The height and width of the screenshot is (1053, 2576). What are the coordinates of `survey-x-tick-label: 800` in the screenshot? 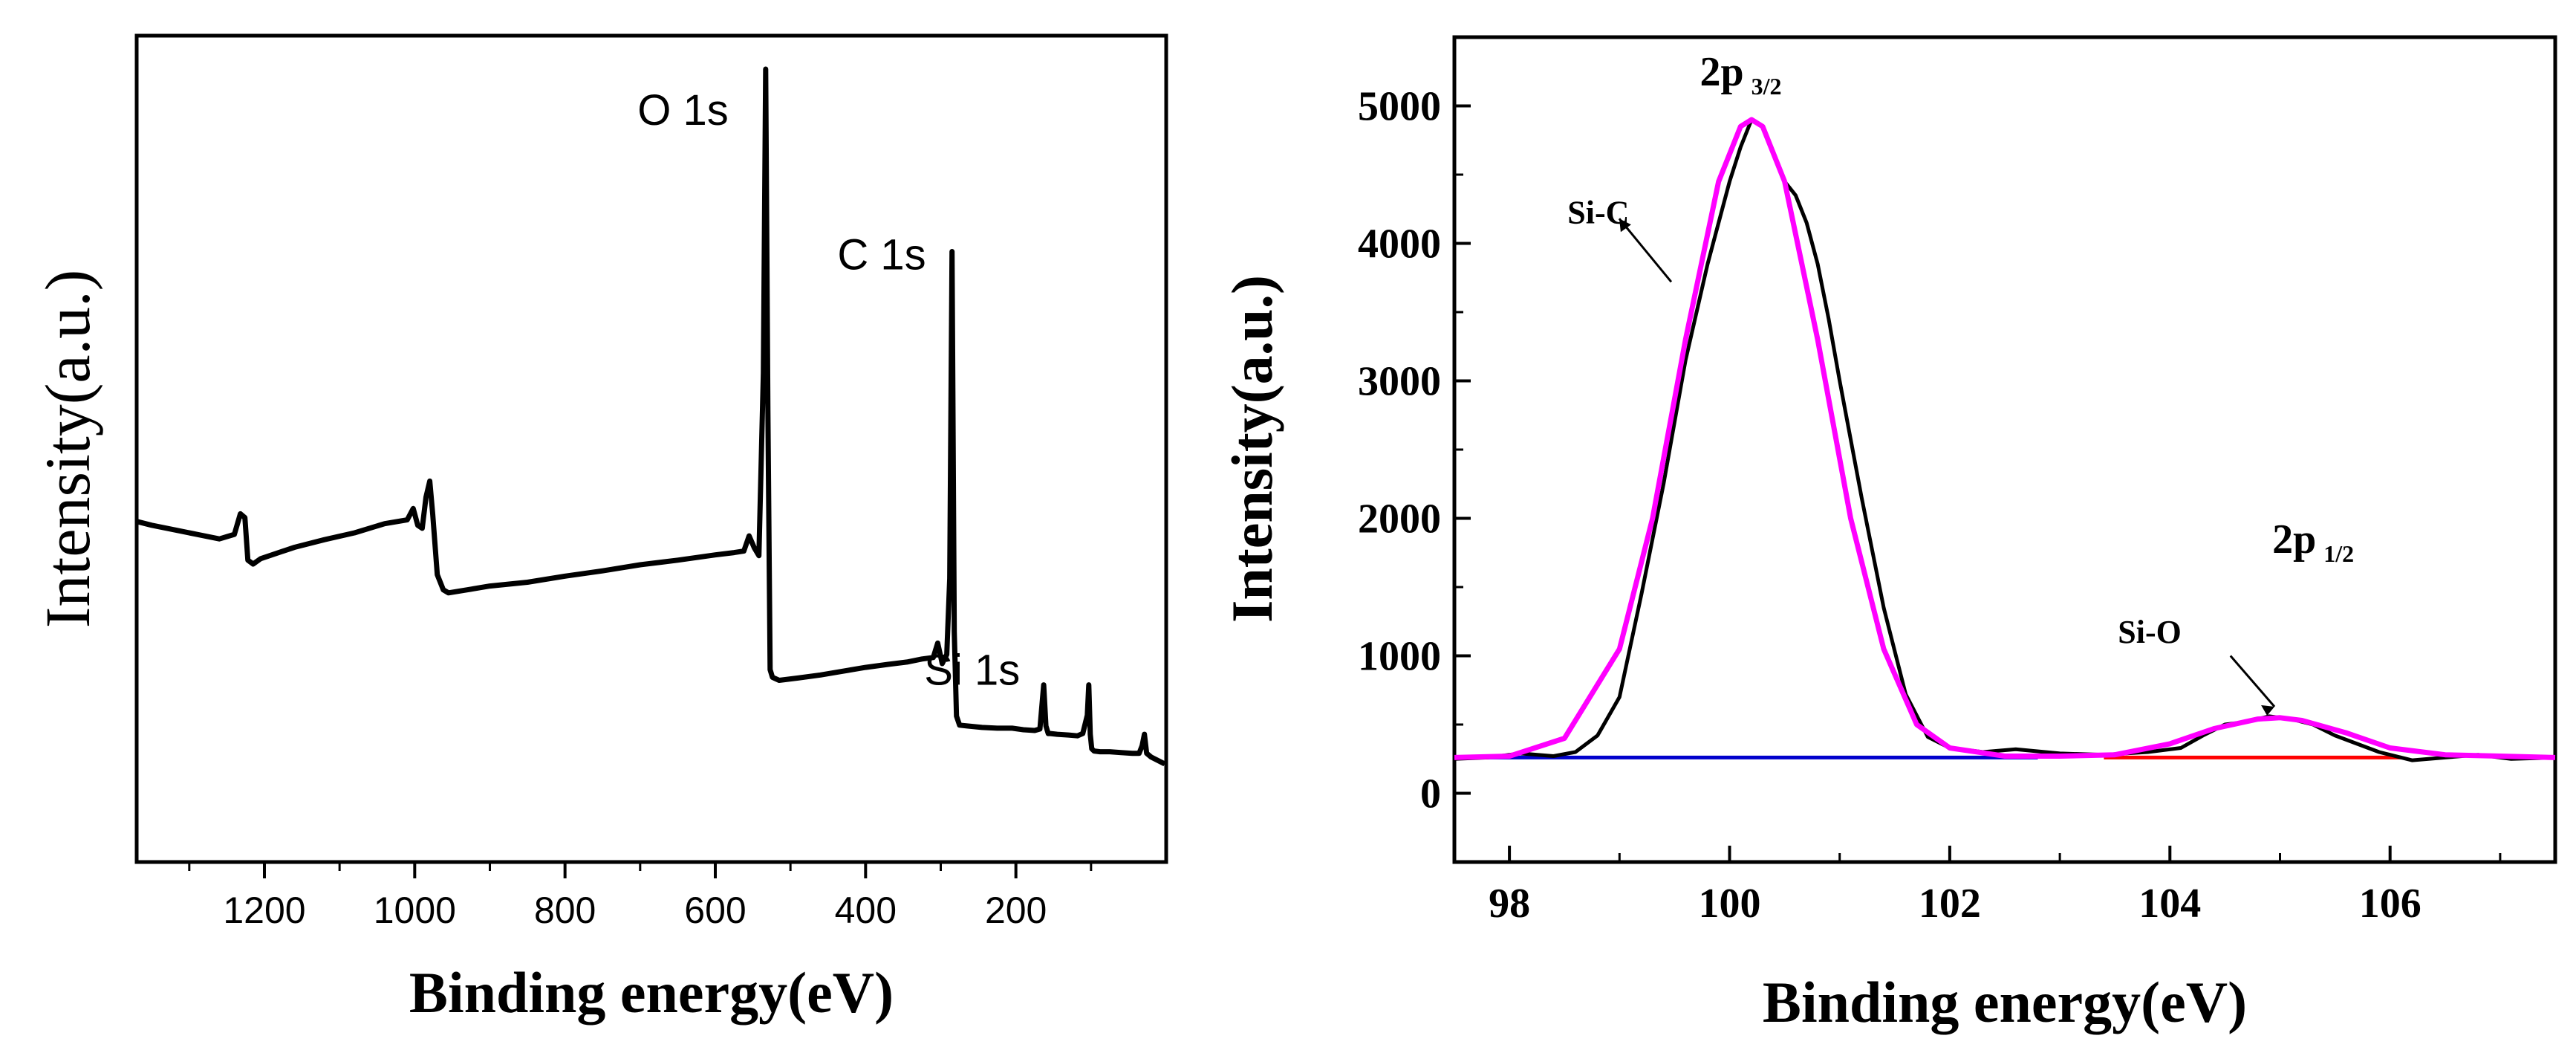 It's located at (565, 910).